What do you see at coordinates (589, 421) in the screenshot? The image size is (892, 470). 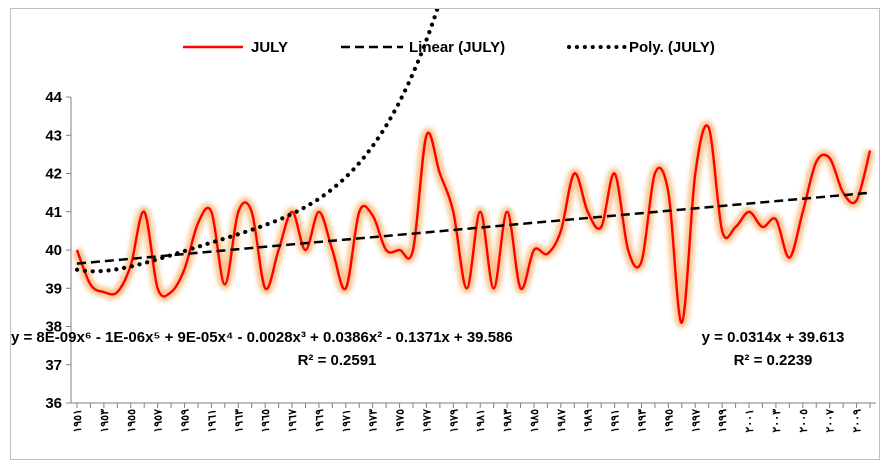 I see `x-tick-label: ١٩٨٩` at bounding box center [589, 421].